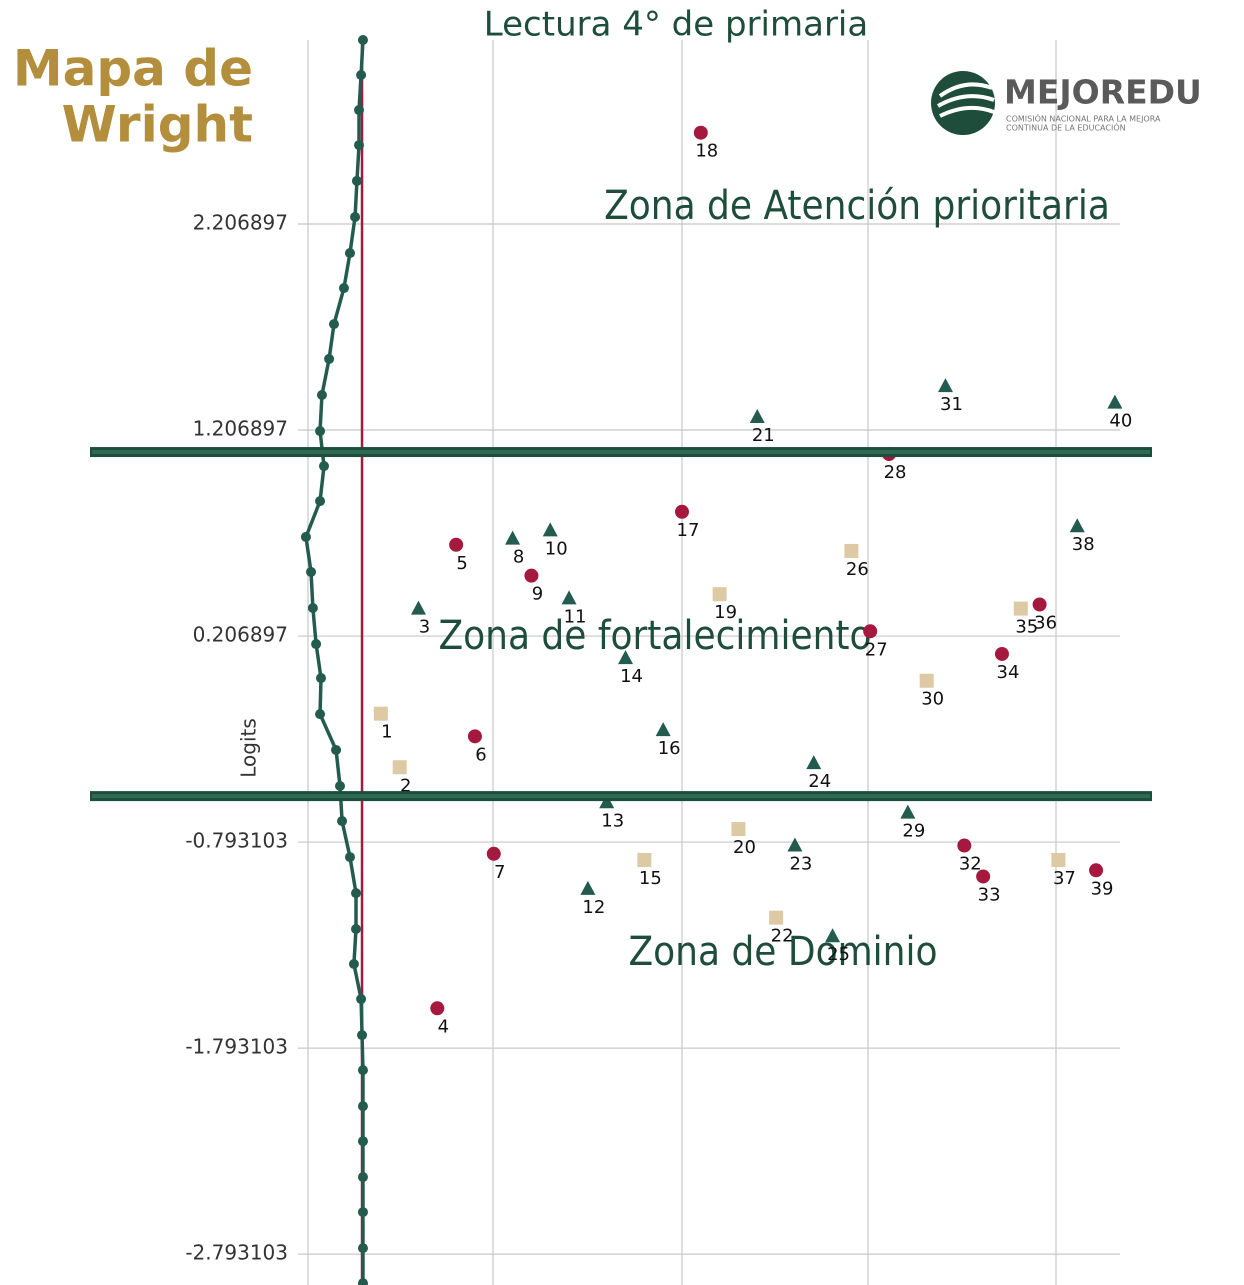 This screenshot has width=1244, height=1285. What do you see at coordinates (744, 847) in the screenshot?
I see `item-label: 20` at bounding box center [744, 847].